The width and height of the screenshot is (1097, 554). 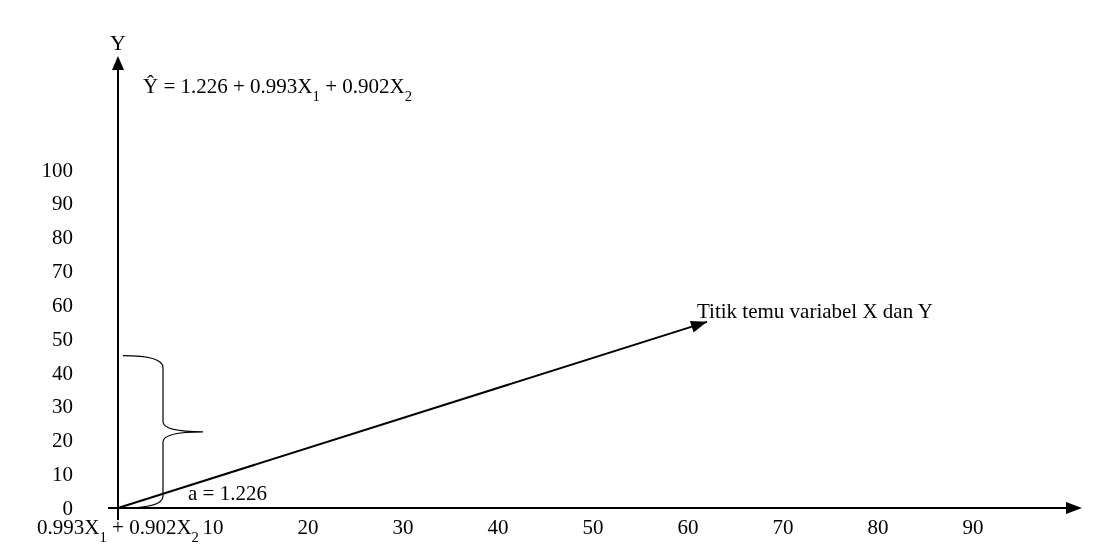 What do you see at coordinates (57, 169) in the screenshot?
I see `y-tick-label: 100` at bounding box center [57, 169].